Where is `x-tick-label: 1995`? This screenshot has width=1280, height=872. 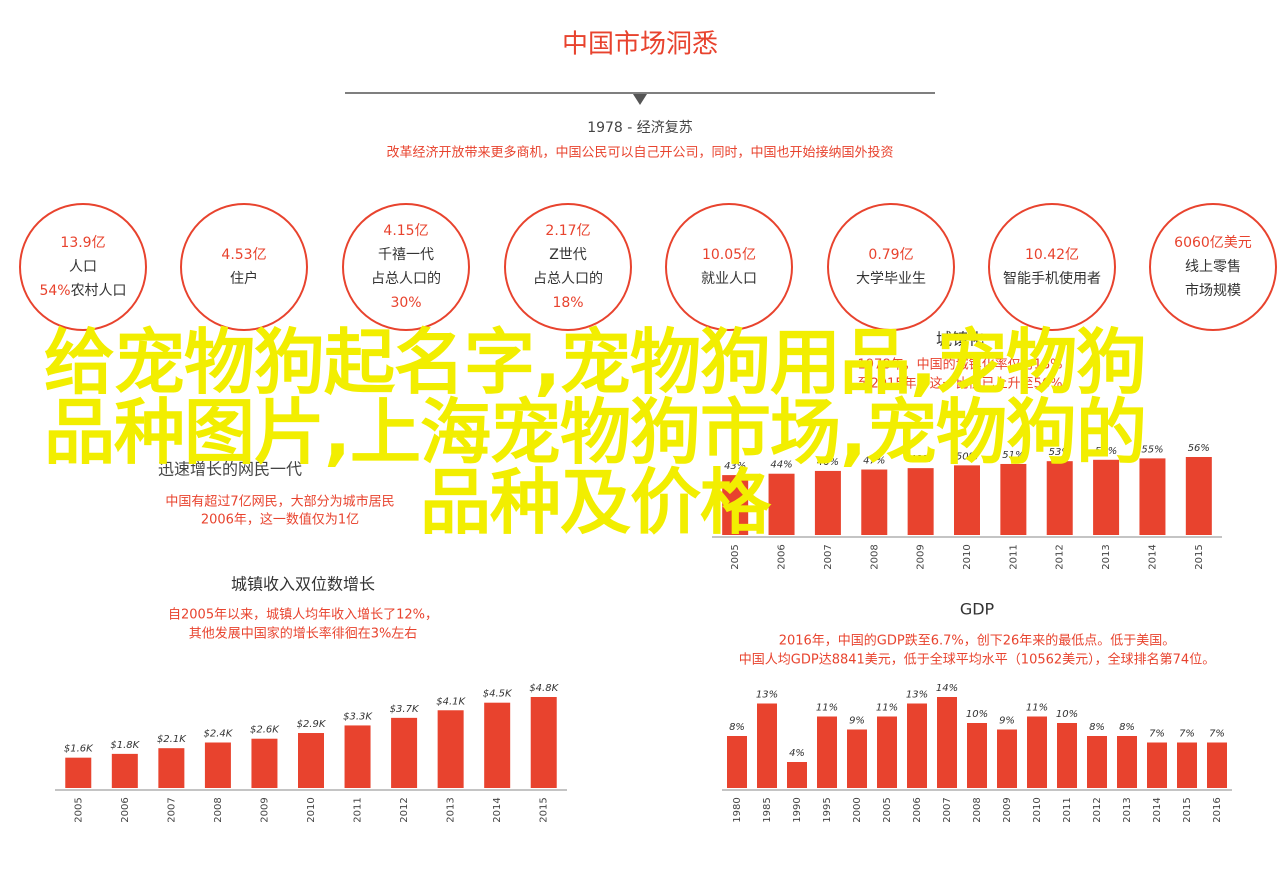 x-tick-label: 1995 is located at coordinates (827, 809).